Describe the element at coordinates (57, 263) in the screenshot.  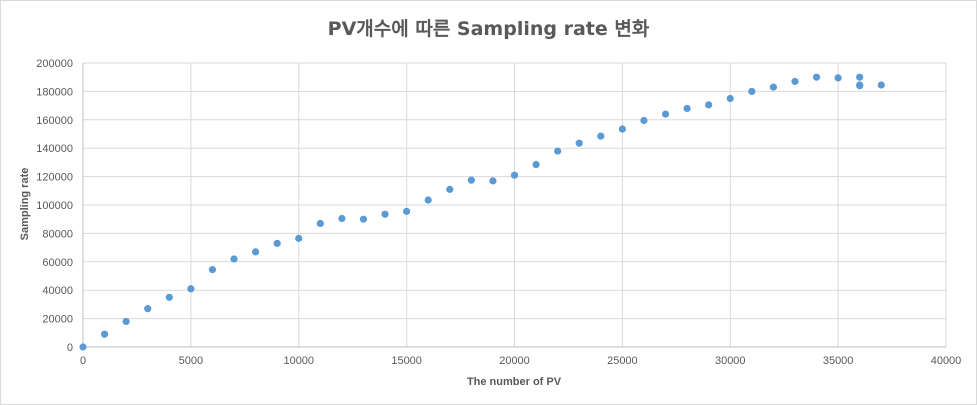
I see `y-tick-label: 60000` at that location.